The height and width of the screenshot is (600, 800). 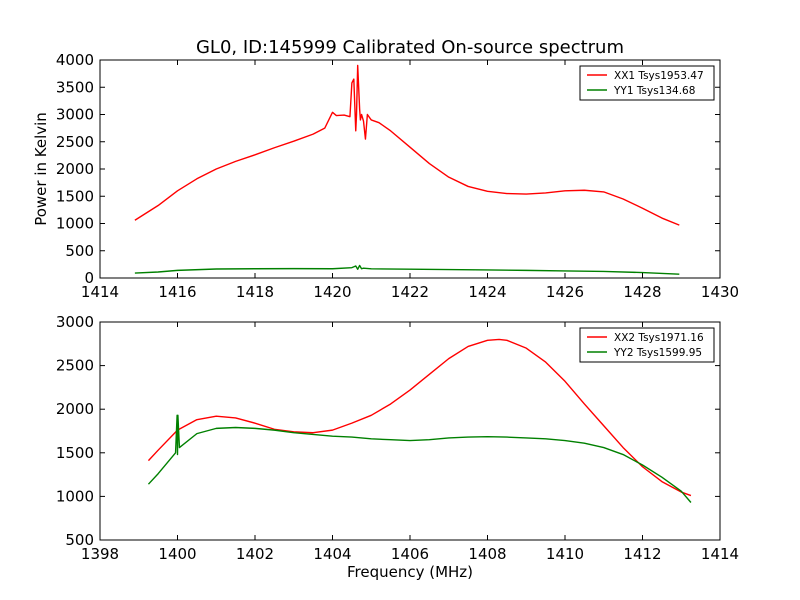 I want to click on x-tick-label: 1412, so click(x=642, y=554).